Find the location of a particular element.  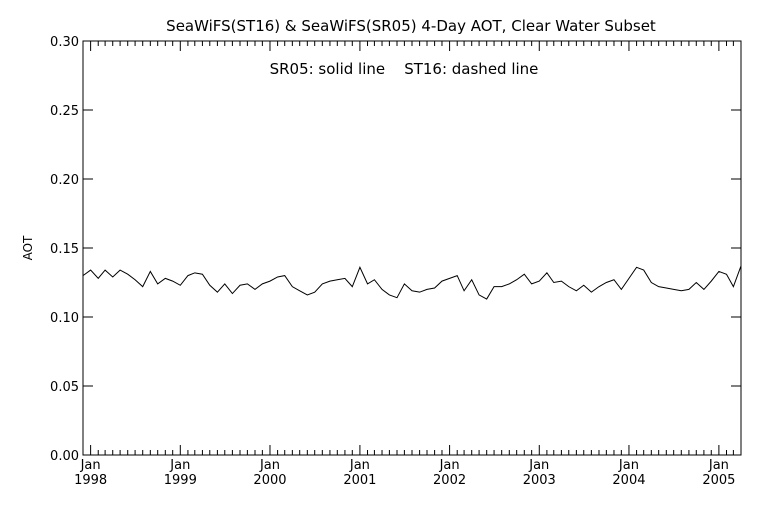

y-axis-label: AOT is located at coordinates (28, 247).